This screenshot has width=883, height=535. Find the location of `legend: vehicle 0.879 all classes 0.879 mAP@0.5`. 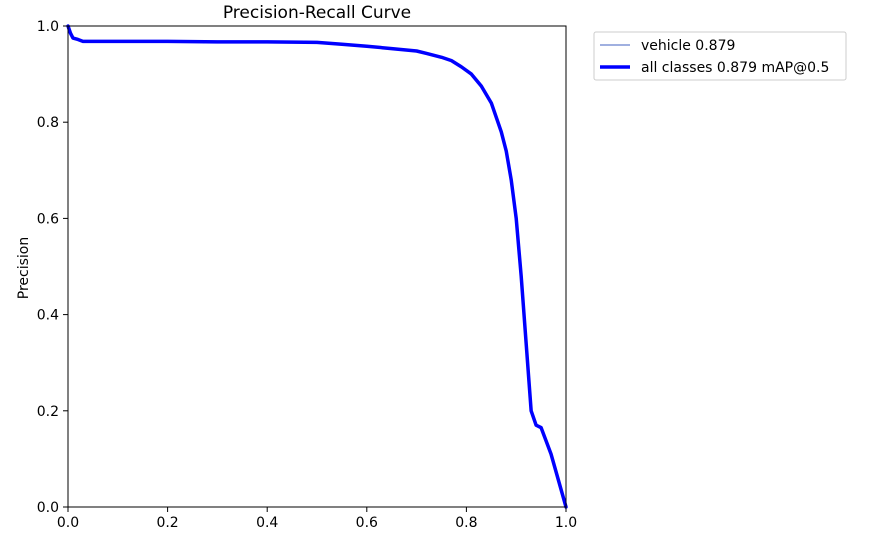

legend: vehicle 0.879 all classes 0.879 mAP@0.5 is located at coordinates (720, 56).